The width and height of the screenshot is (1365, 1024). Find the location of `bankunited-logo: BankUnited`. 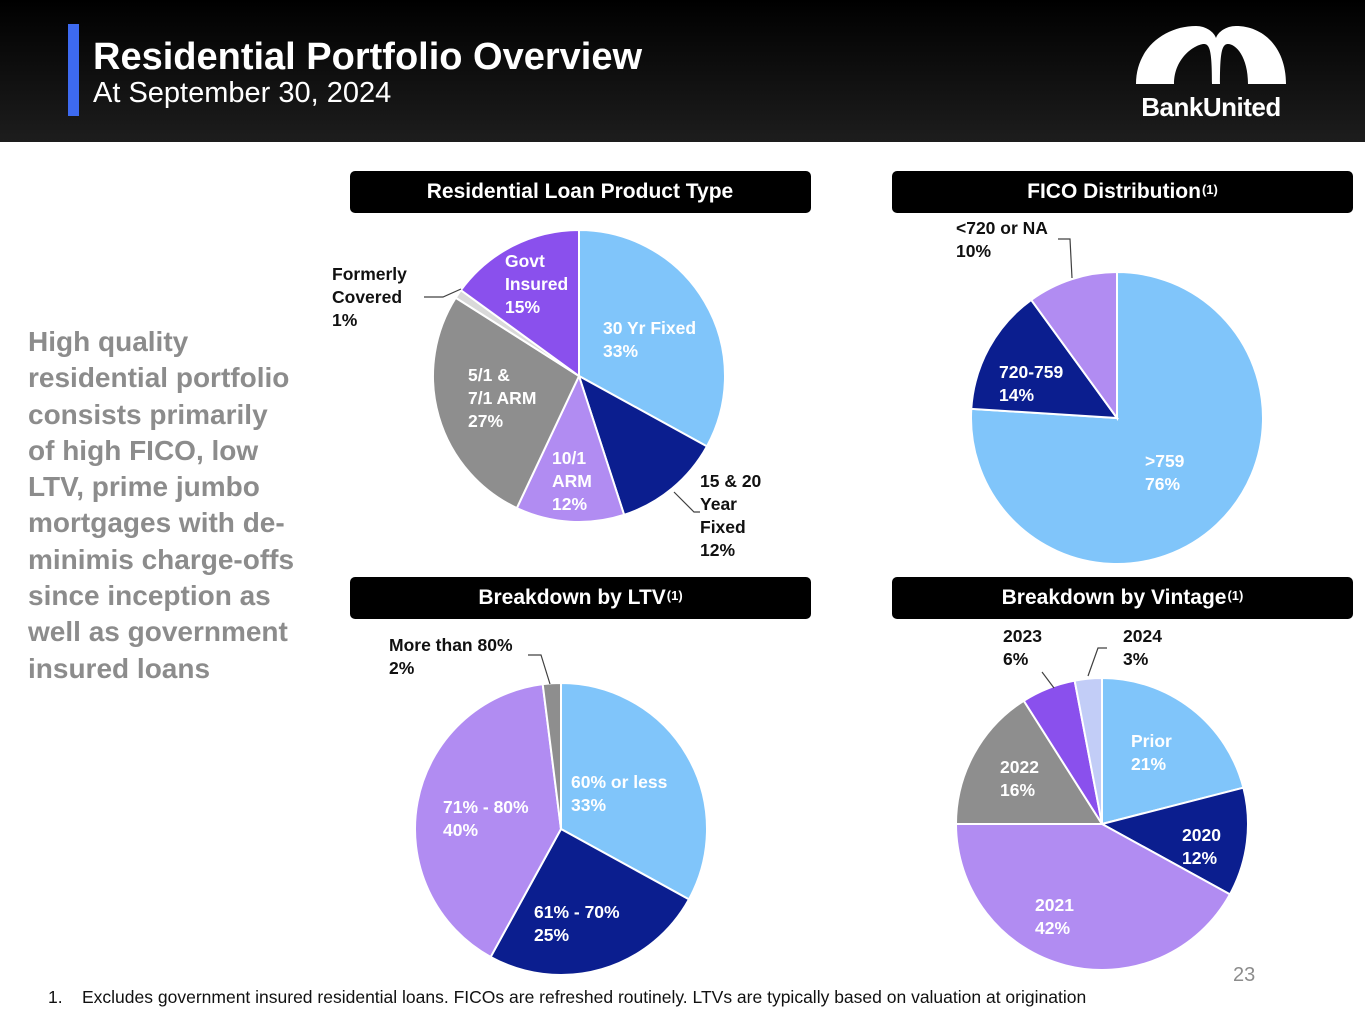

bankunited-logo: BankUnited is located at coordinates (1211, 76).